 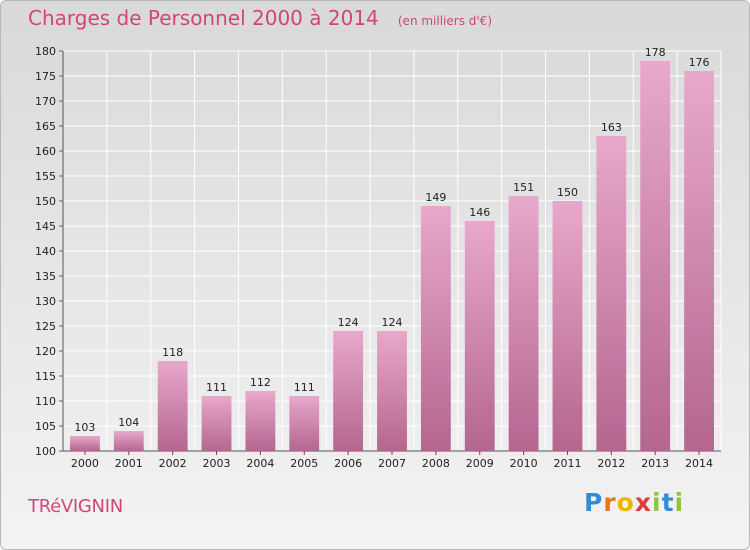 What do you see at coordinates (129, 463) in the screenshot?
I see `x-tick-label: 2001` at bounding box center [129, 463].